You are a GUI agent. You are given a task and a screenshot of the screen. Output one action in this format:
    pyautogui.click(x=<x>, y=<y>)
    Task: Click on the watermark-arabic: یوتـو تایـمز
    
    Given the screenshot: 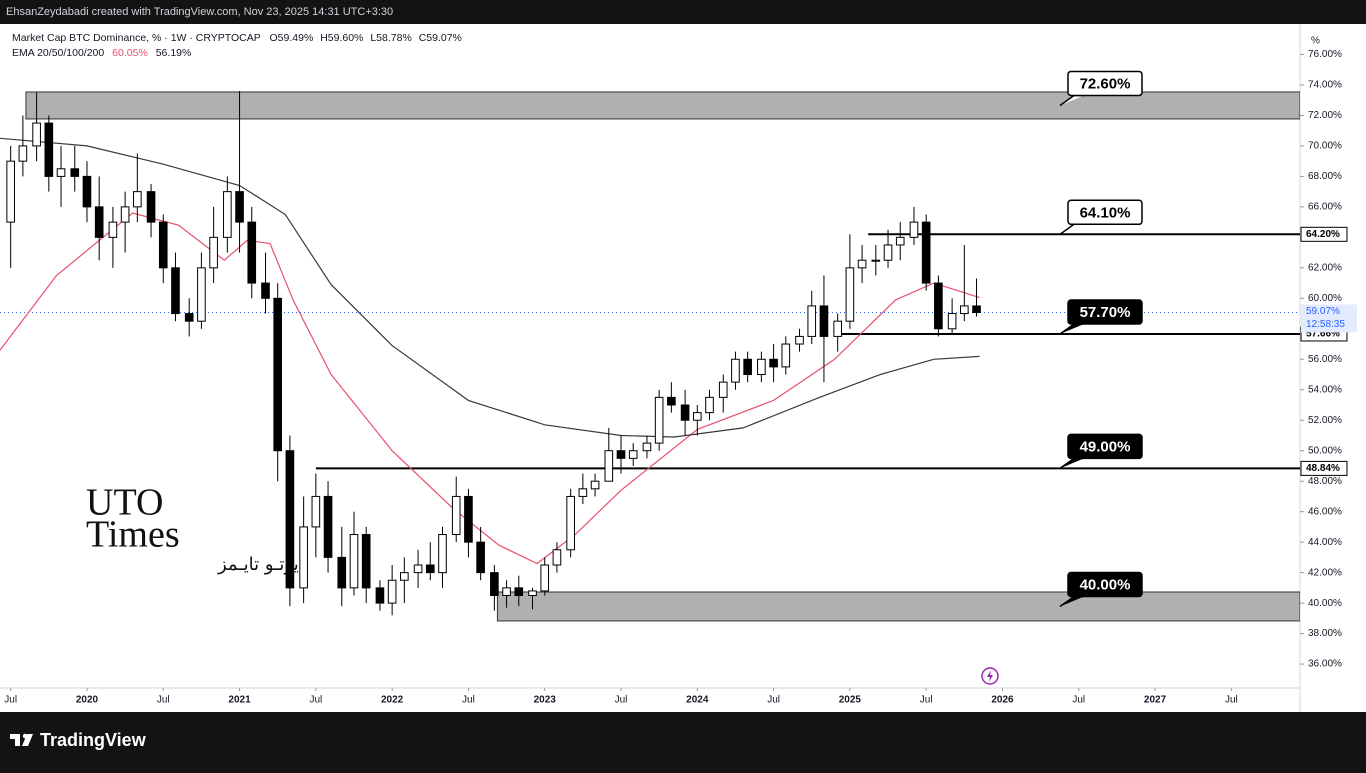 What is the action you would take?
    pyautogui.click(x=258, y=564)
    